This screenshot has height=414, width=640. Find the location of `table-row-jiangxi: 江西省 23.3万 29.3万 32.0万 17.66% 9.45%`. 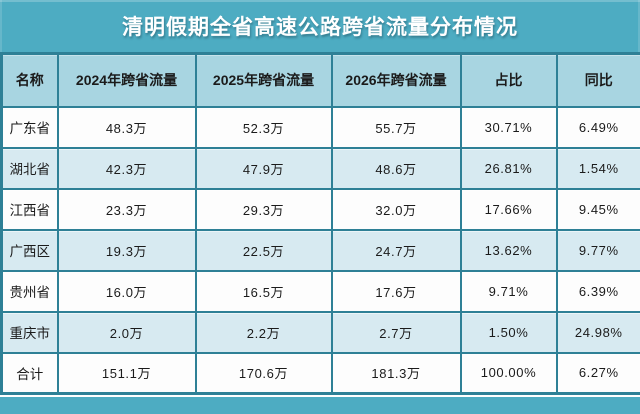

table-row-jiangxi: 江西省 23.3万 29.3万 32.0万 17.66% 9.45% is located at coordinates (320, 209).